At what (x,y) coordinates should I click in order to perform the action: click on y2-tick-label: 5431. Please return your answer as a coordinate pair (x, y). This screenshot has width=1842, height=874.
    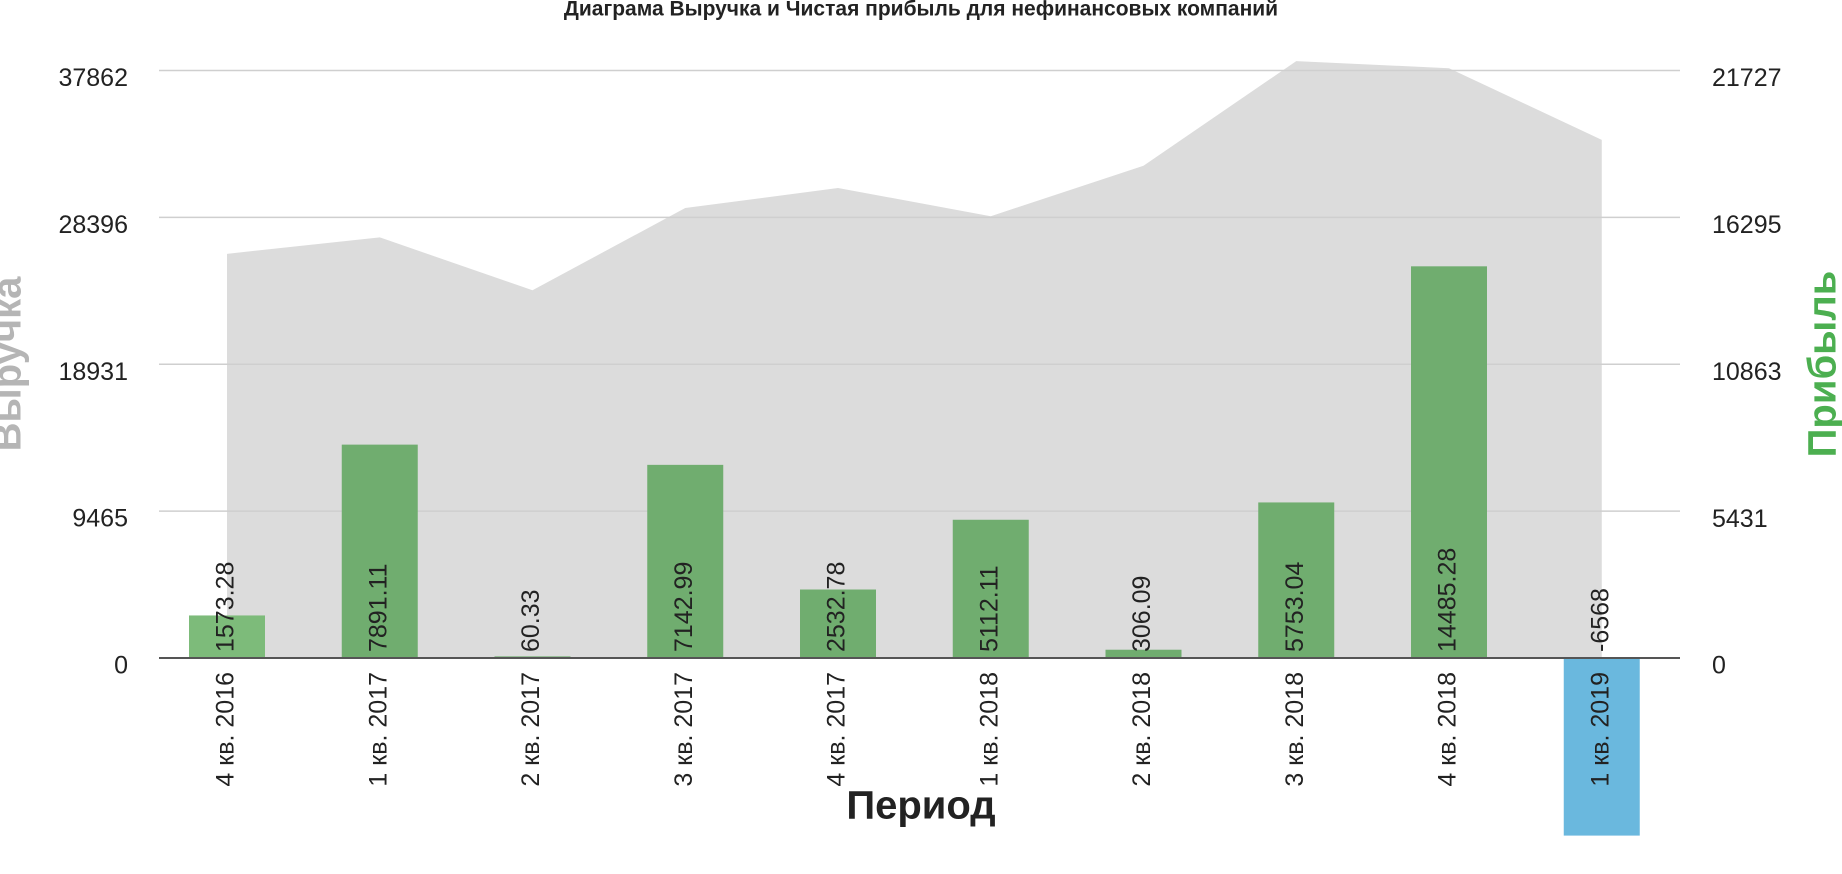
    Looking at the image, I should click on (1740, 519).